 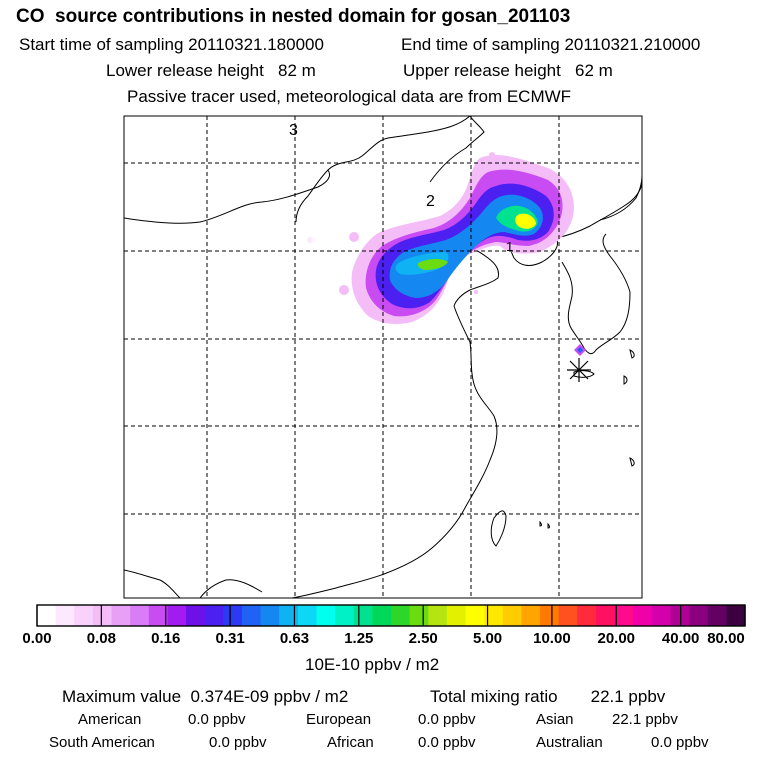 What do you see at coordinates (350, 742) in the screenshot?
I see `region-name-african: African` at bounding box center [350, 742].